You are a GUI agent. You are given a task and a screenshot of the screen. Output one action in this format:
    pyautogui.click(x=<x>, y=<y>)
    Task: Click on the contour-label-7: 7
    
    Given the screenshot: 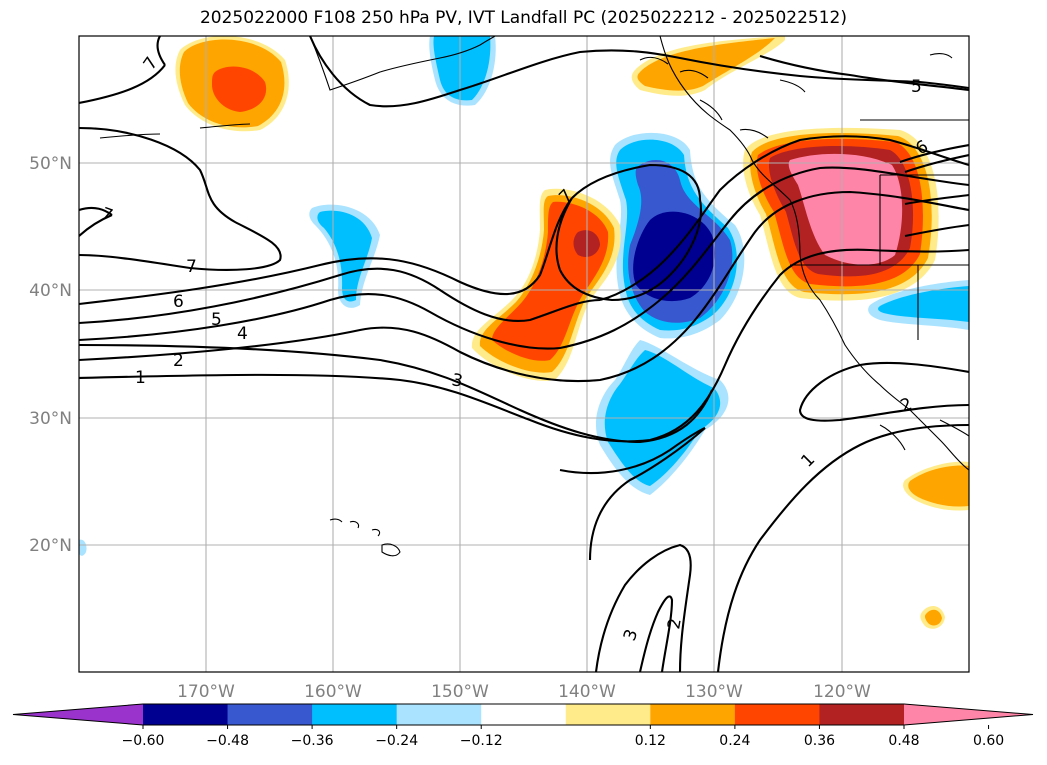 What is the action you would take?
    pyautogui.click(x=191, y=267)
    